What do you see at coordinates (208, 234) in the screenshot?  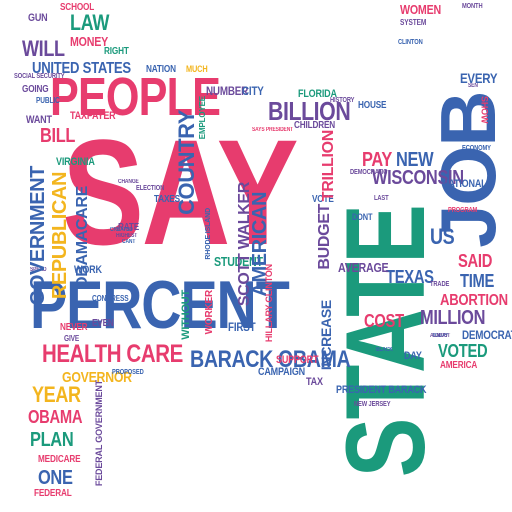 I see `word-rhode-island: RHODE ISLAND` at bounding box center [208, 234].